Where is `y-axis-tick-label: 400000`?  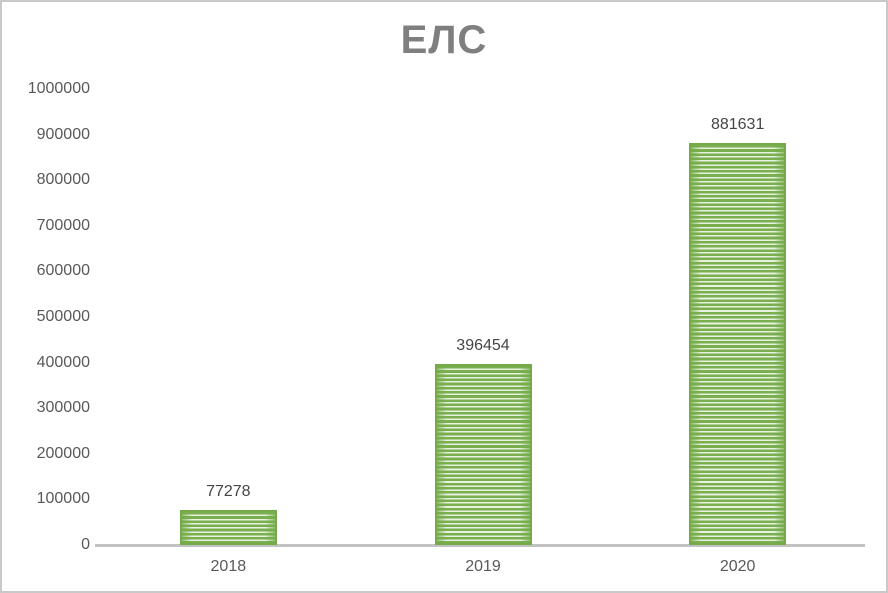
y-axis-tick-label: 400000 is located at coordinates (63, 362).